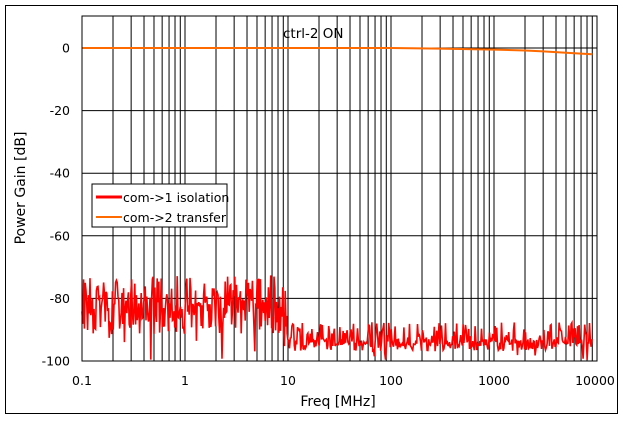 The width and height of the screenshot is (625, 421). Describe the element at coordinates (56, 361) in the screenshot. I see `y-tick-label: -100` at that location.